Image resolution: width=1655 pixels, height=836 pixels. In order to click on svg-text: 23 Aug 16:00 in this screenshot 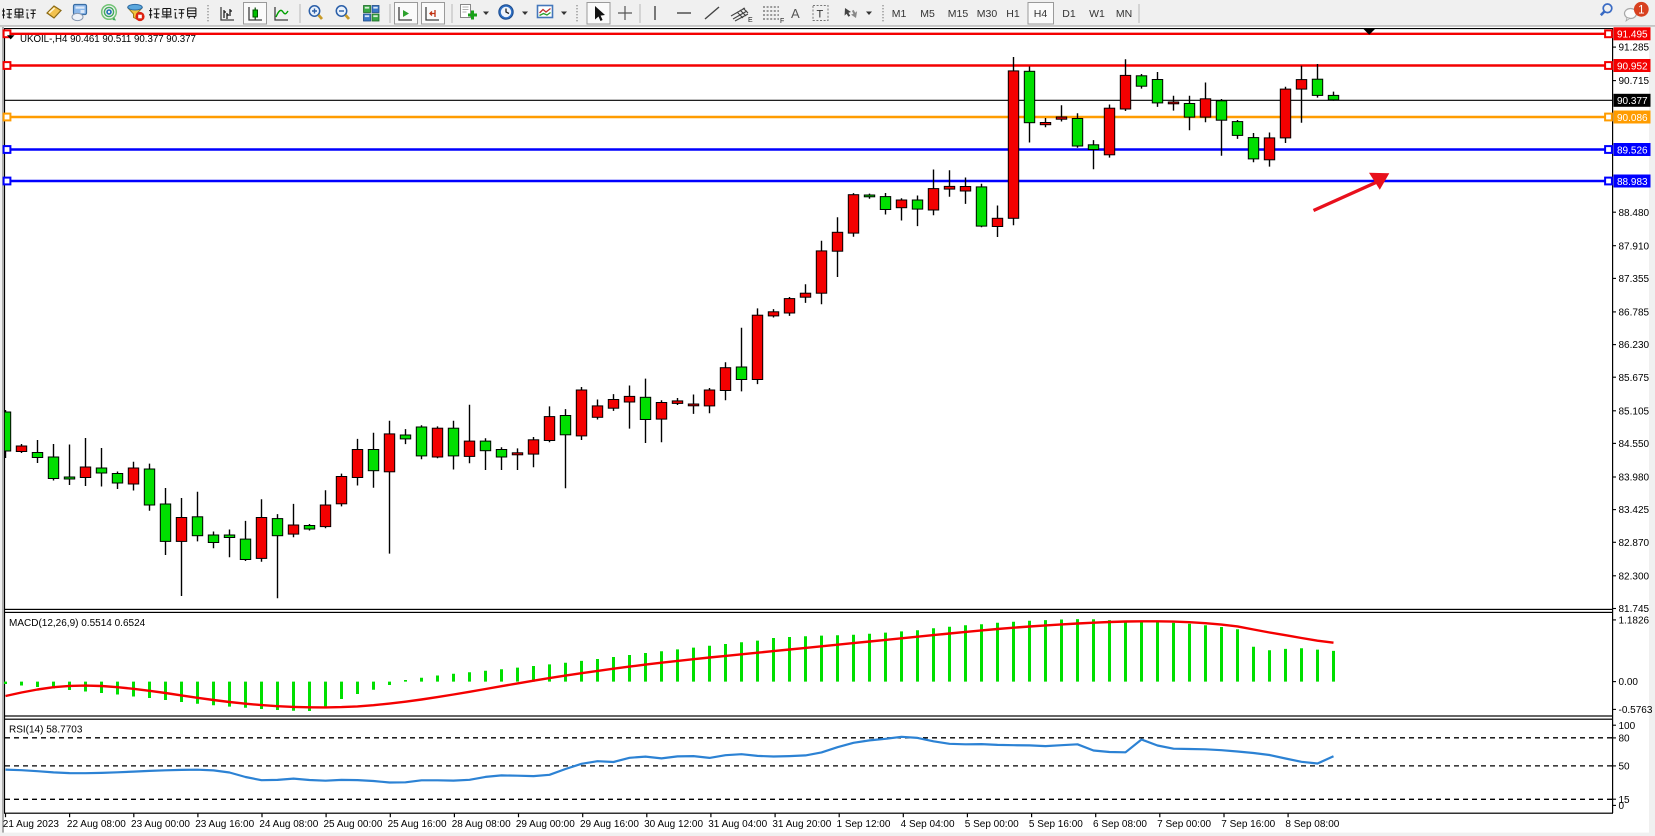, I will do `click(224, 824)`.